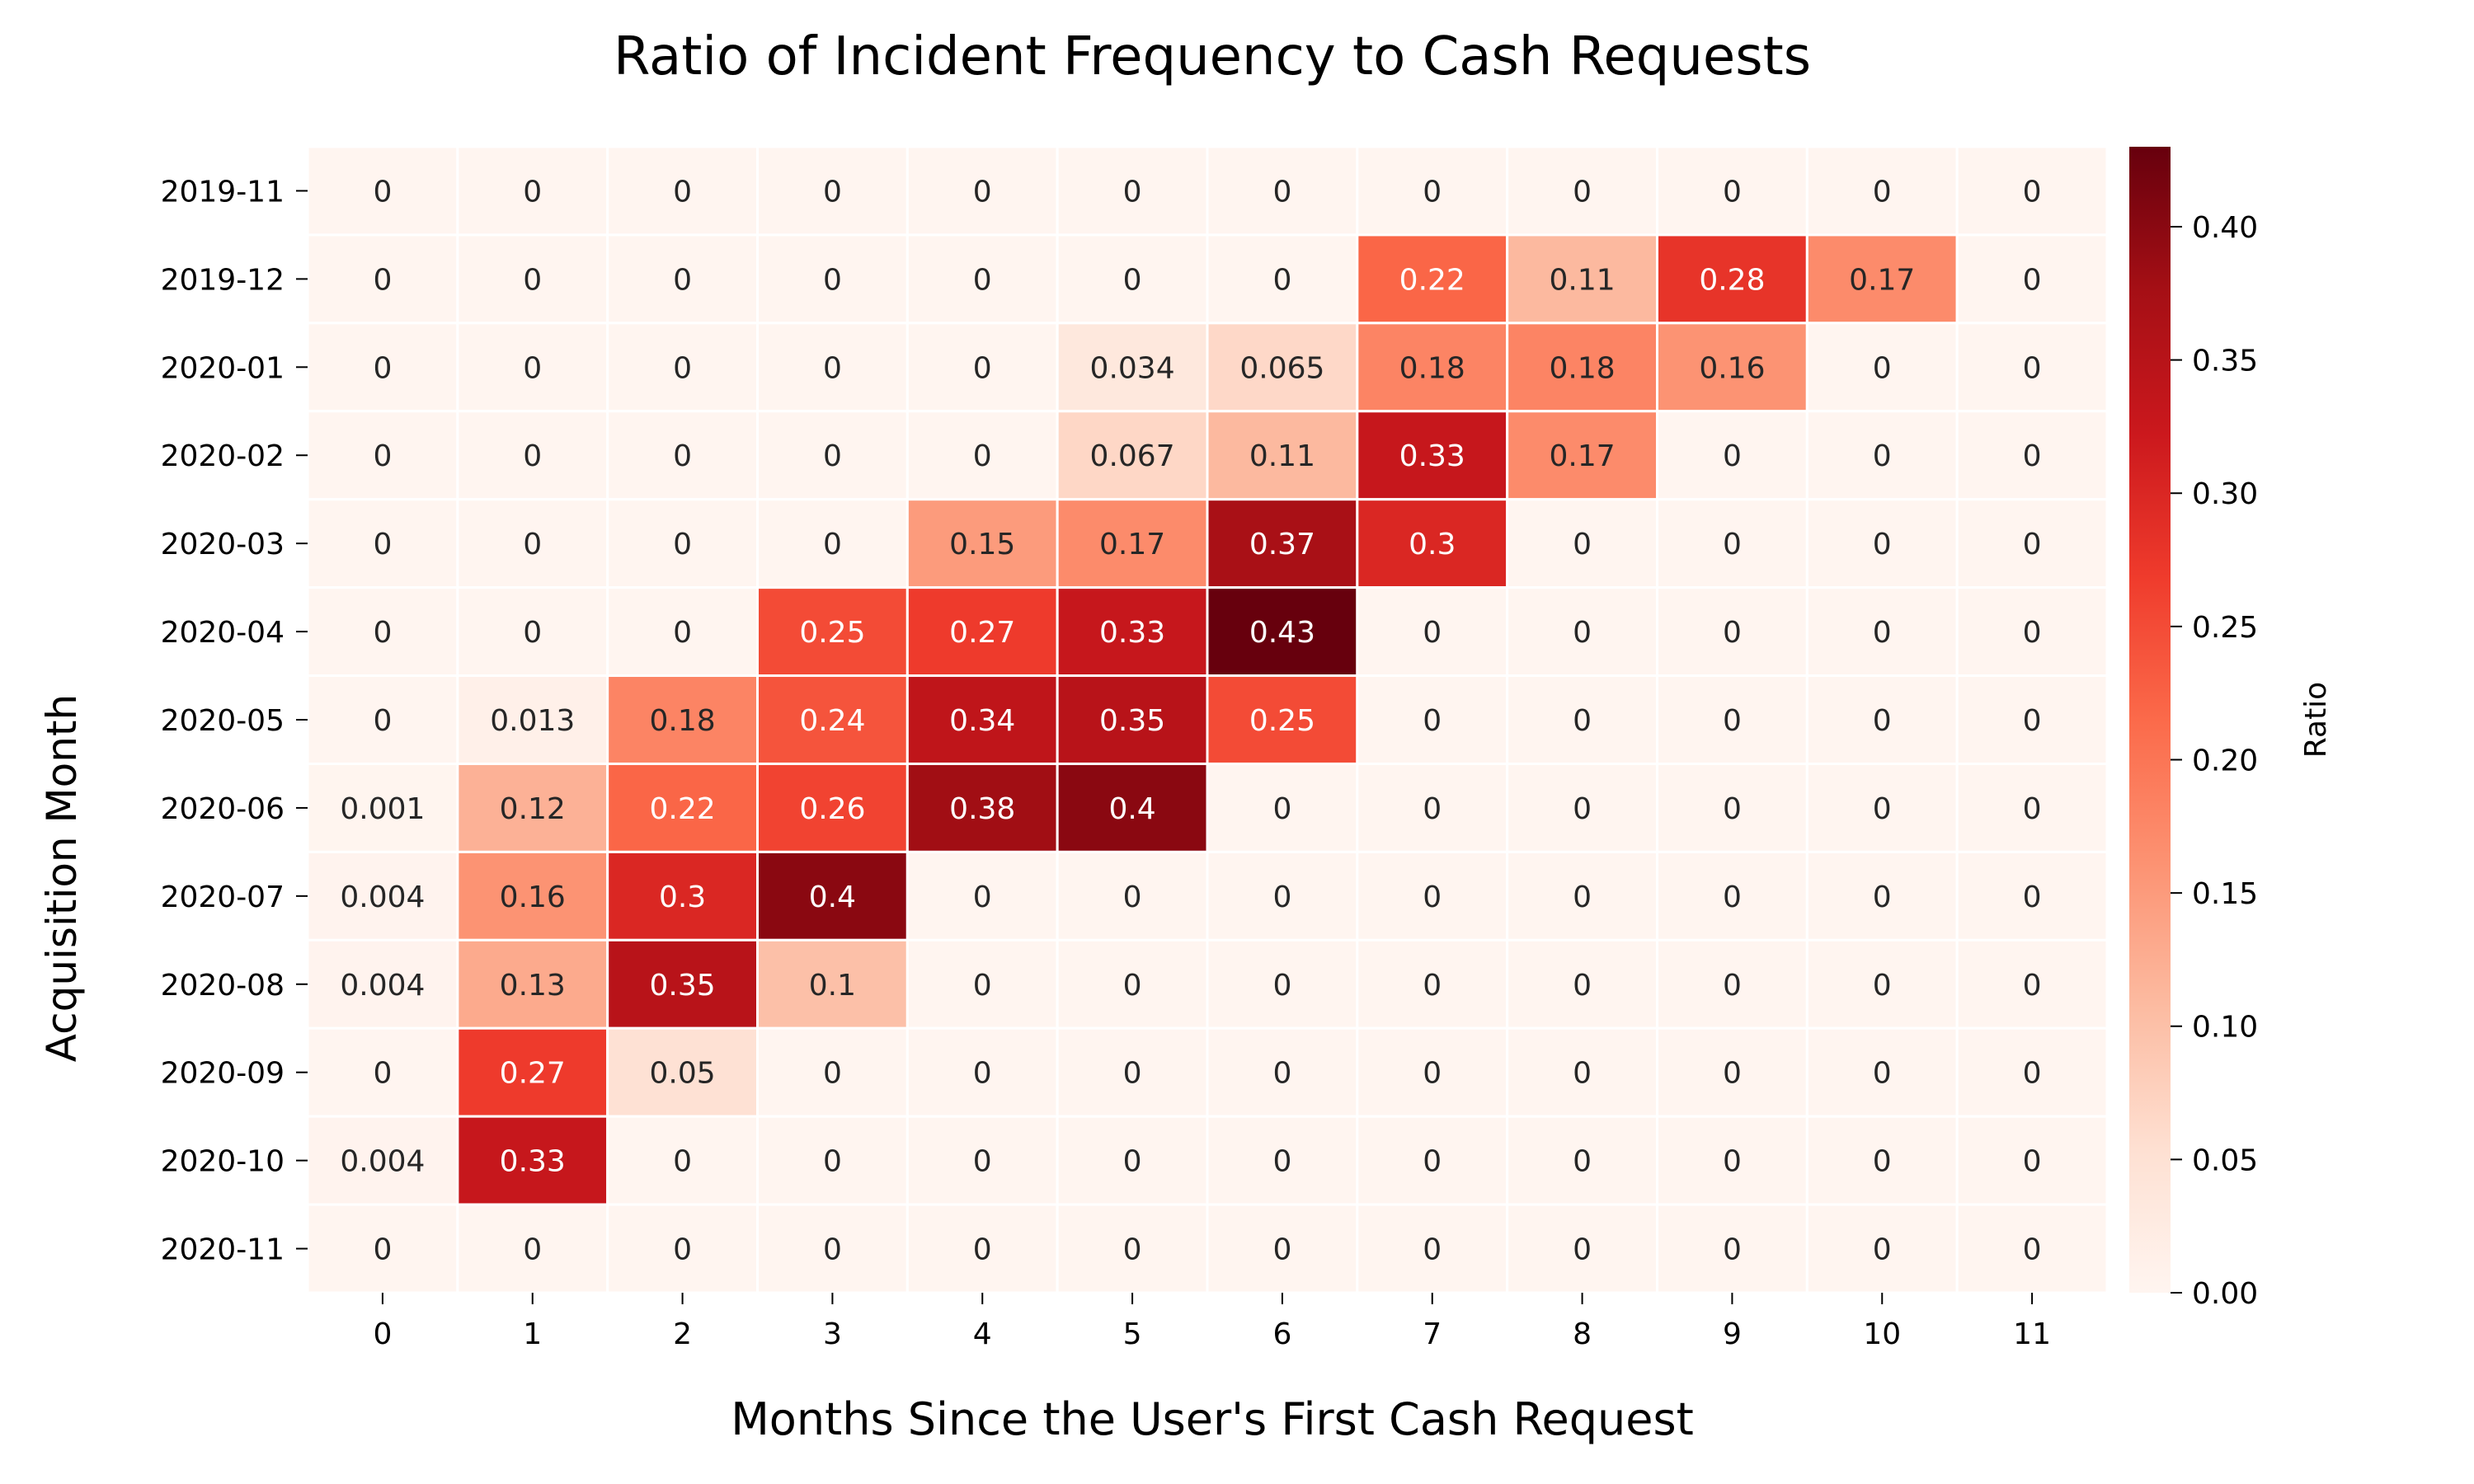 The width and height of the screenshot is (2474, 1484). Describe the element at coordinates (2225, 361) in the screenshot. I see `colorbar-tick-label: 0.35` at that location.